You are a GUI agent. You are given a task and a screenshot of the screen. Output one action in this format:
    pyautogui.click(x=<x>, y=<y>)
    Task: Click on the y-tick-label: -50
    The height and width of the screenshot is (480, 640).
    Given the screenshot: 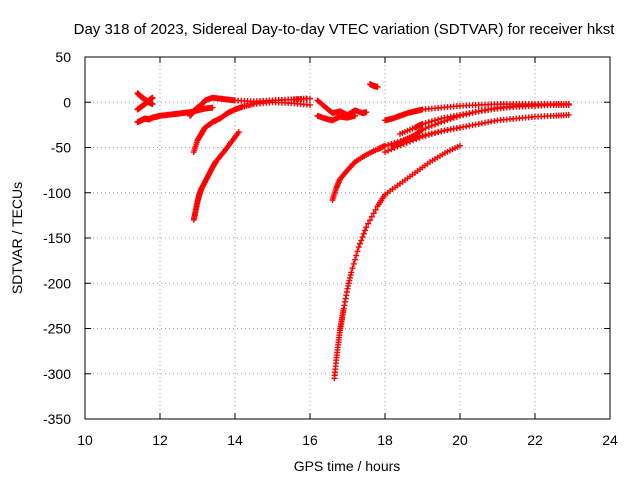 What is the action you would take?
    pyautogui.click(x=61, y=148)
    